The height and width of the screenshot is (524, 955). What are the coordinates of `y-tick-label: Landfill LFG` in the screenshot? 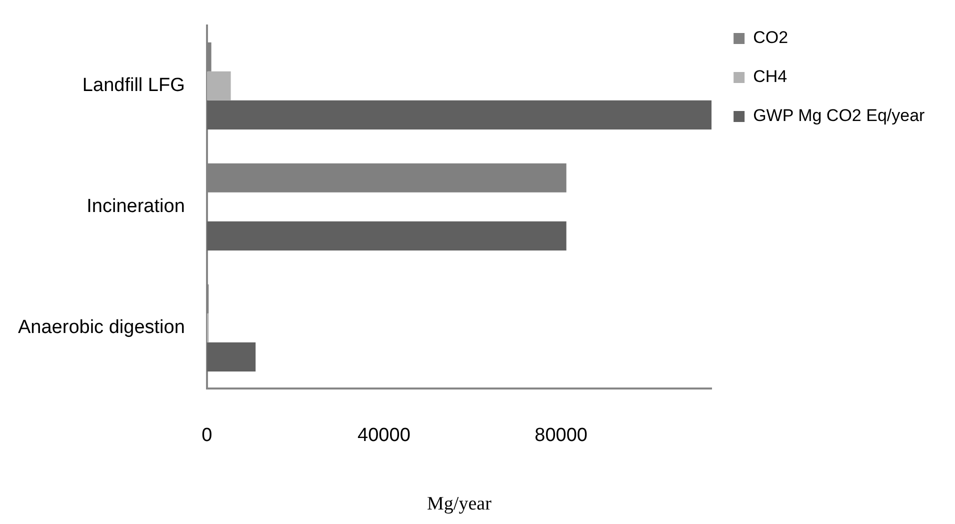 It's located at (133, 85).